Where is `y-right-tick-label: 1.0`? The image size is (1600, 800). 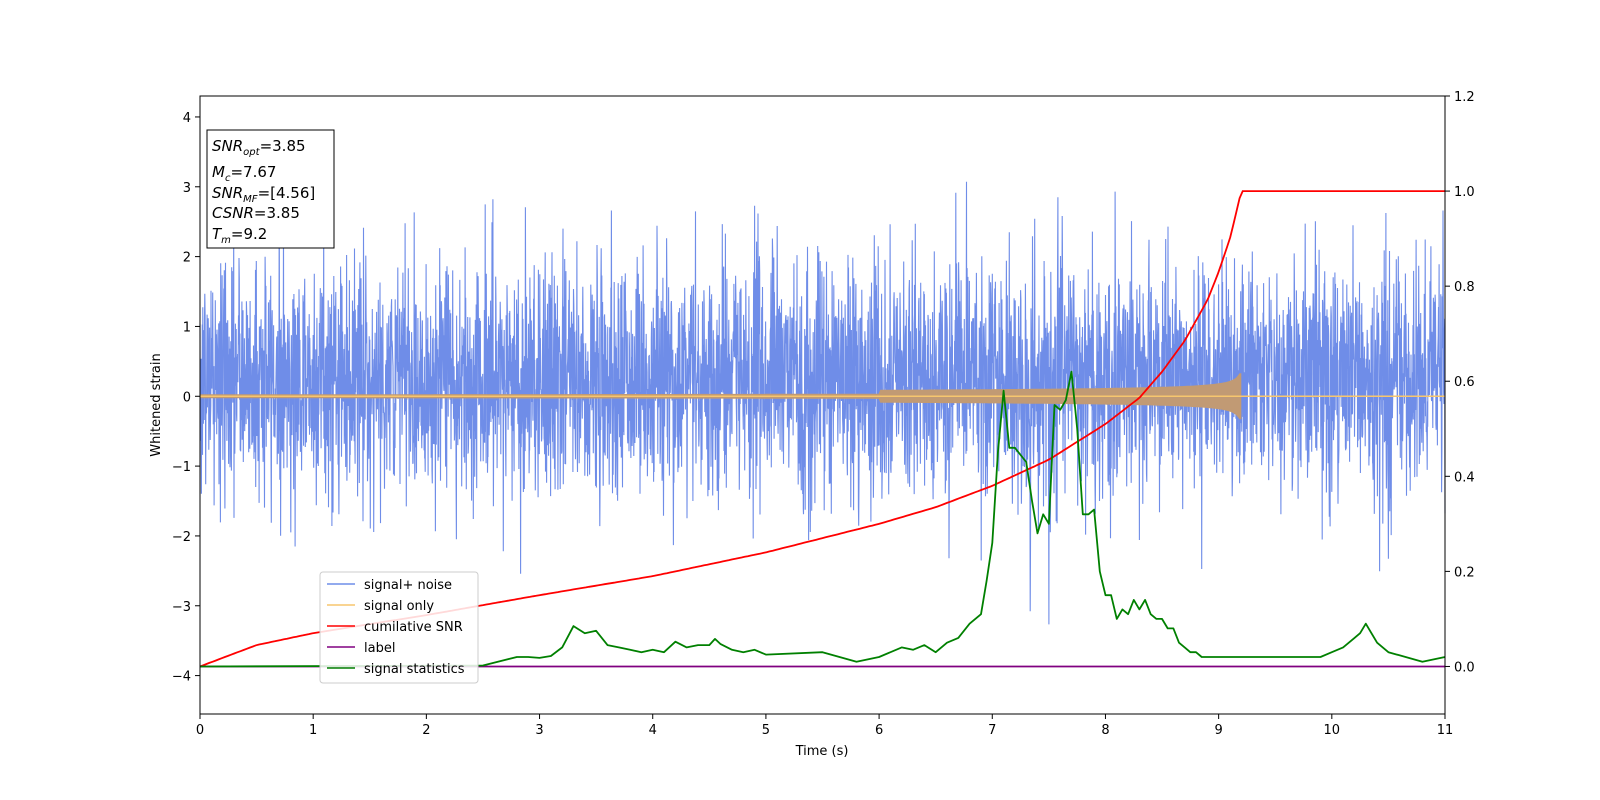
y-right-tick-label: 1.0 is located at coordinates (1464, 192).